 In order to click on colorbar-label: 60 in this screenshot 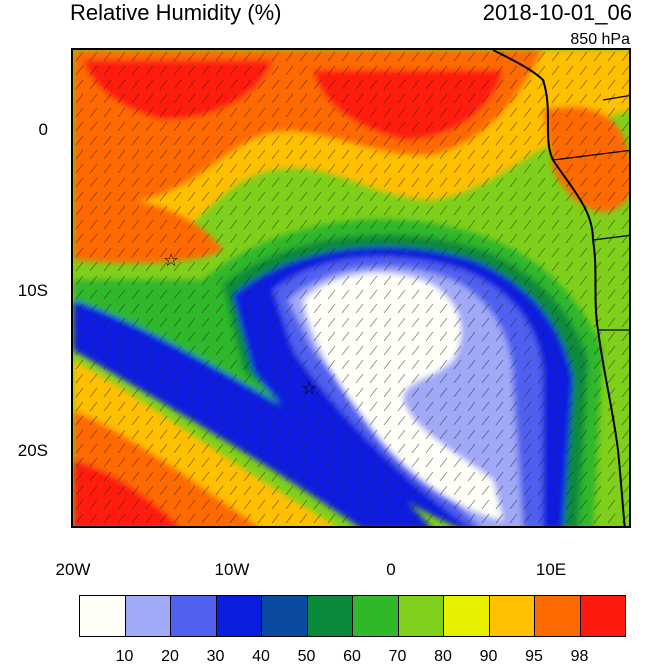, I will do `click(352, 656)`.